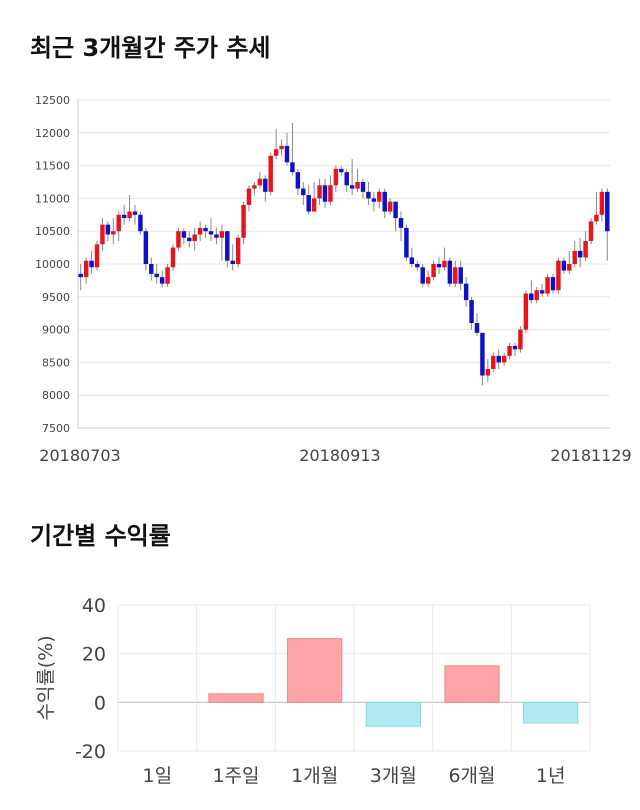 The image size is (640, 810). What do you see at coordinates (52, 100) in the screenshot?
I see `candle-y-tick-label: 12500` at bounding box center [52, 100].